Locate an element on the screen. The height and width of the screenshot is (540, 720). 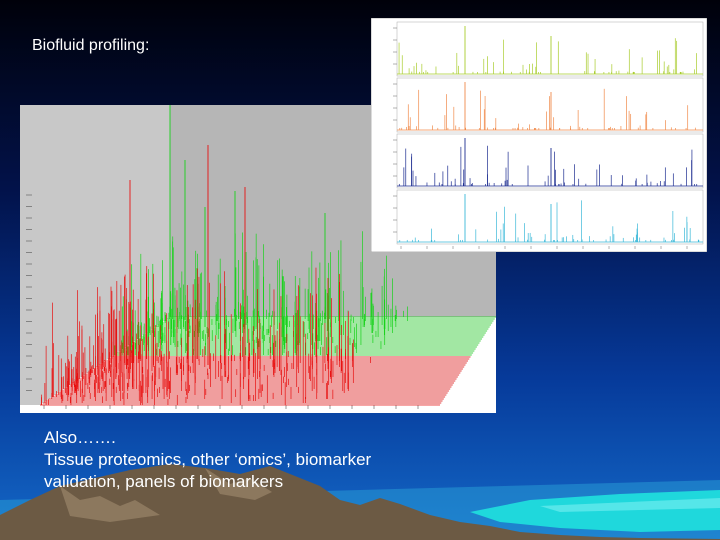
body-line-3: validation, panels of biomarkers is located at coordinates (164, 481).